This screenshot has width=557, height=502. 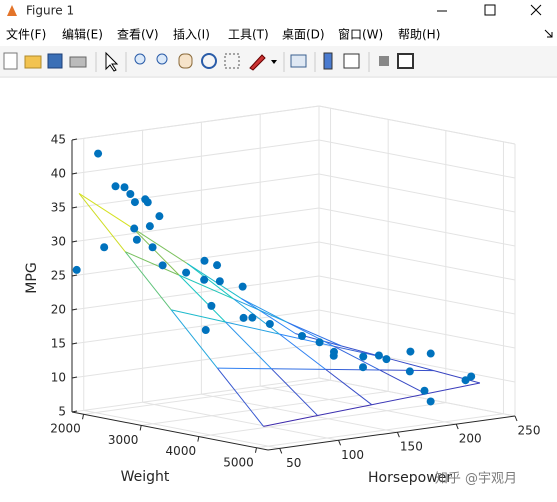 What do you see at coordinates (470, 439) in the screenshot?
I see `y-tick-label: 200` at bounding box center [470, 439].